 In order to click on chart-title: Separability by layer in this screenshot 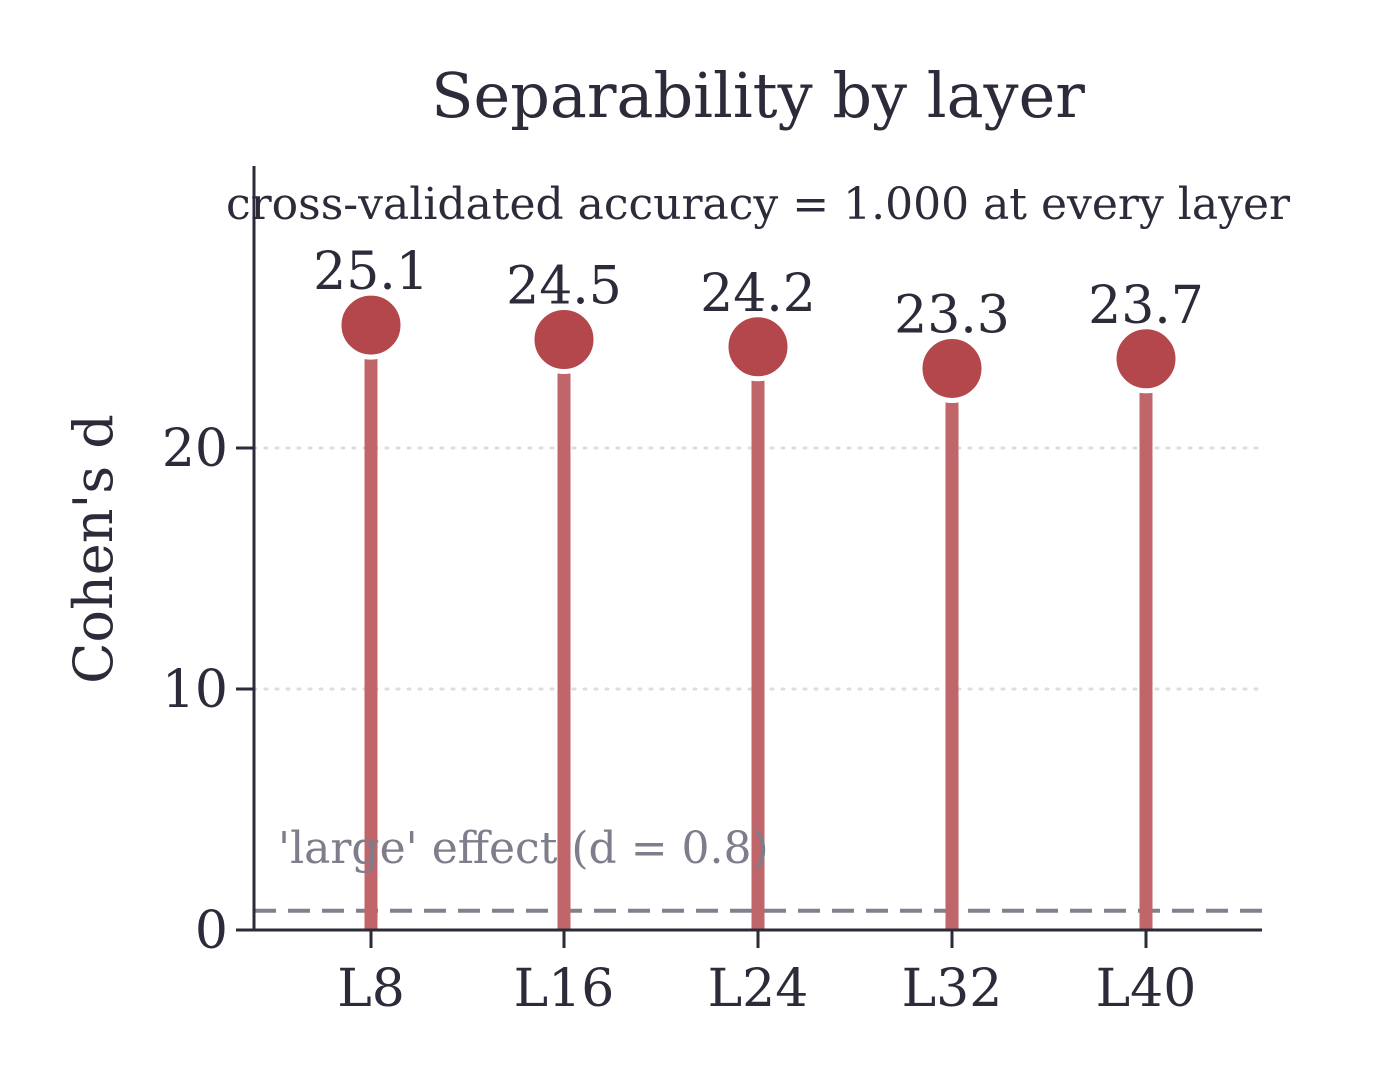, I will do `click(758, 95)`.